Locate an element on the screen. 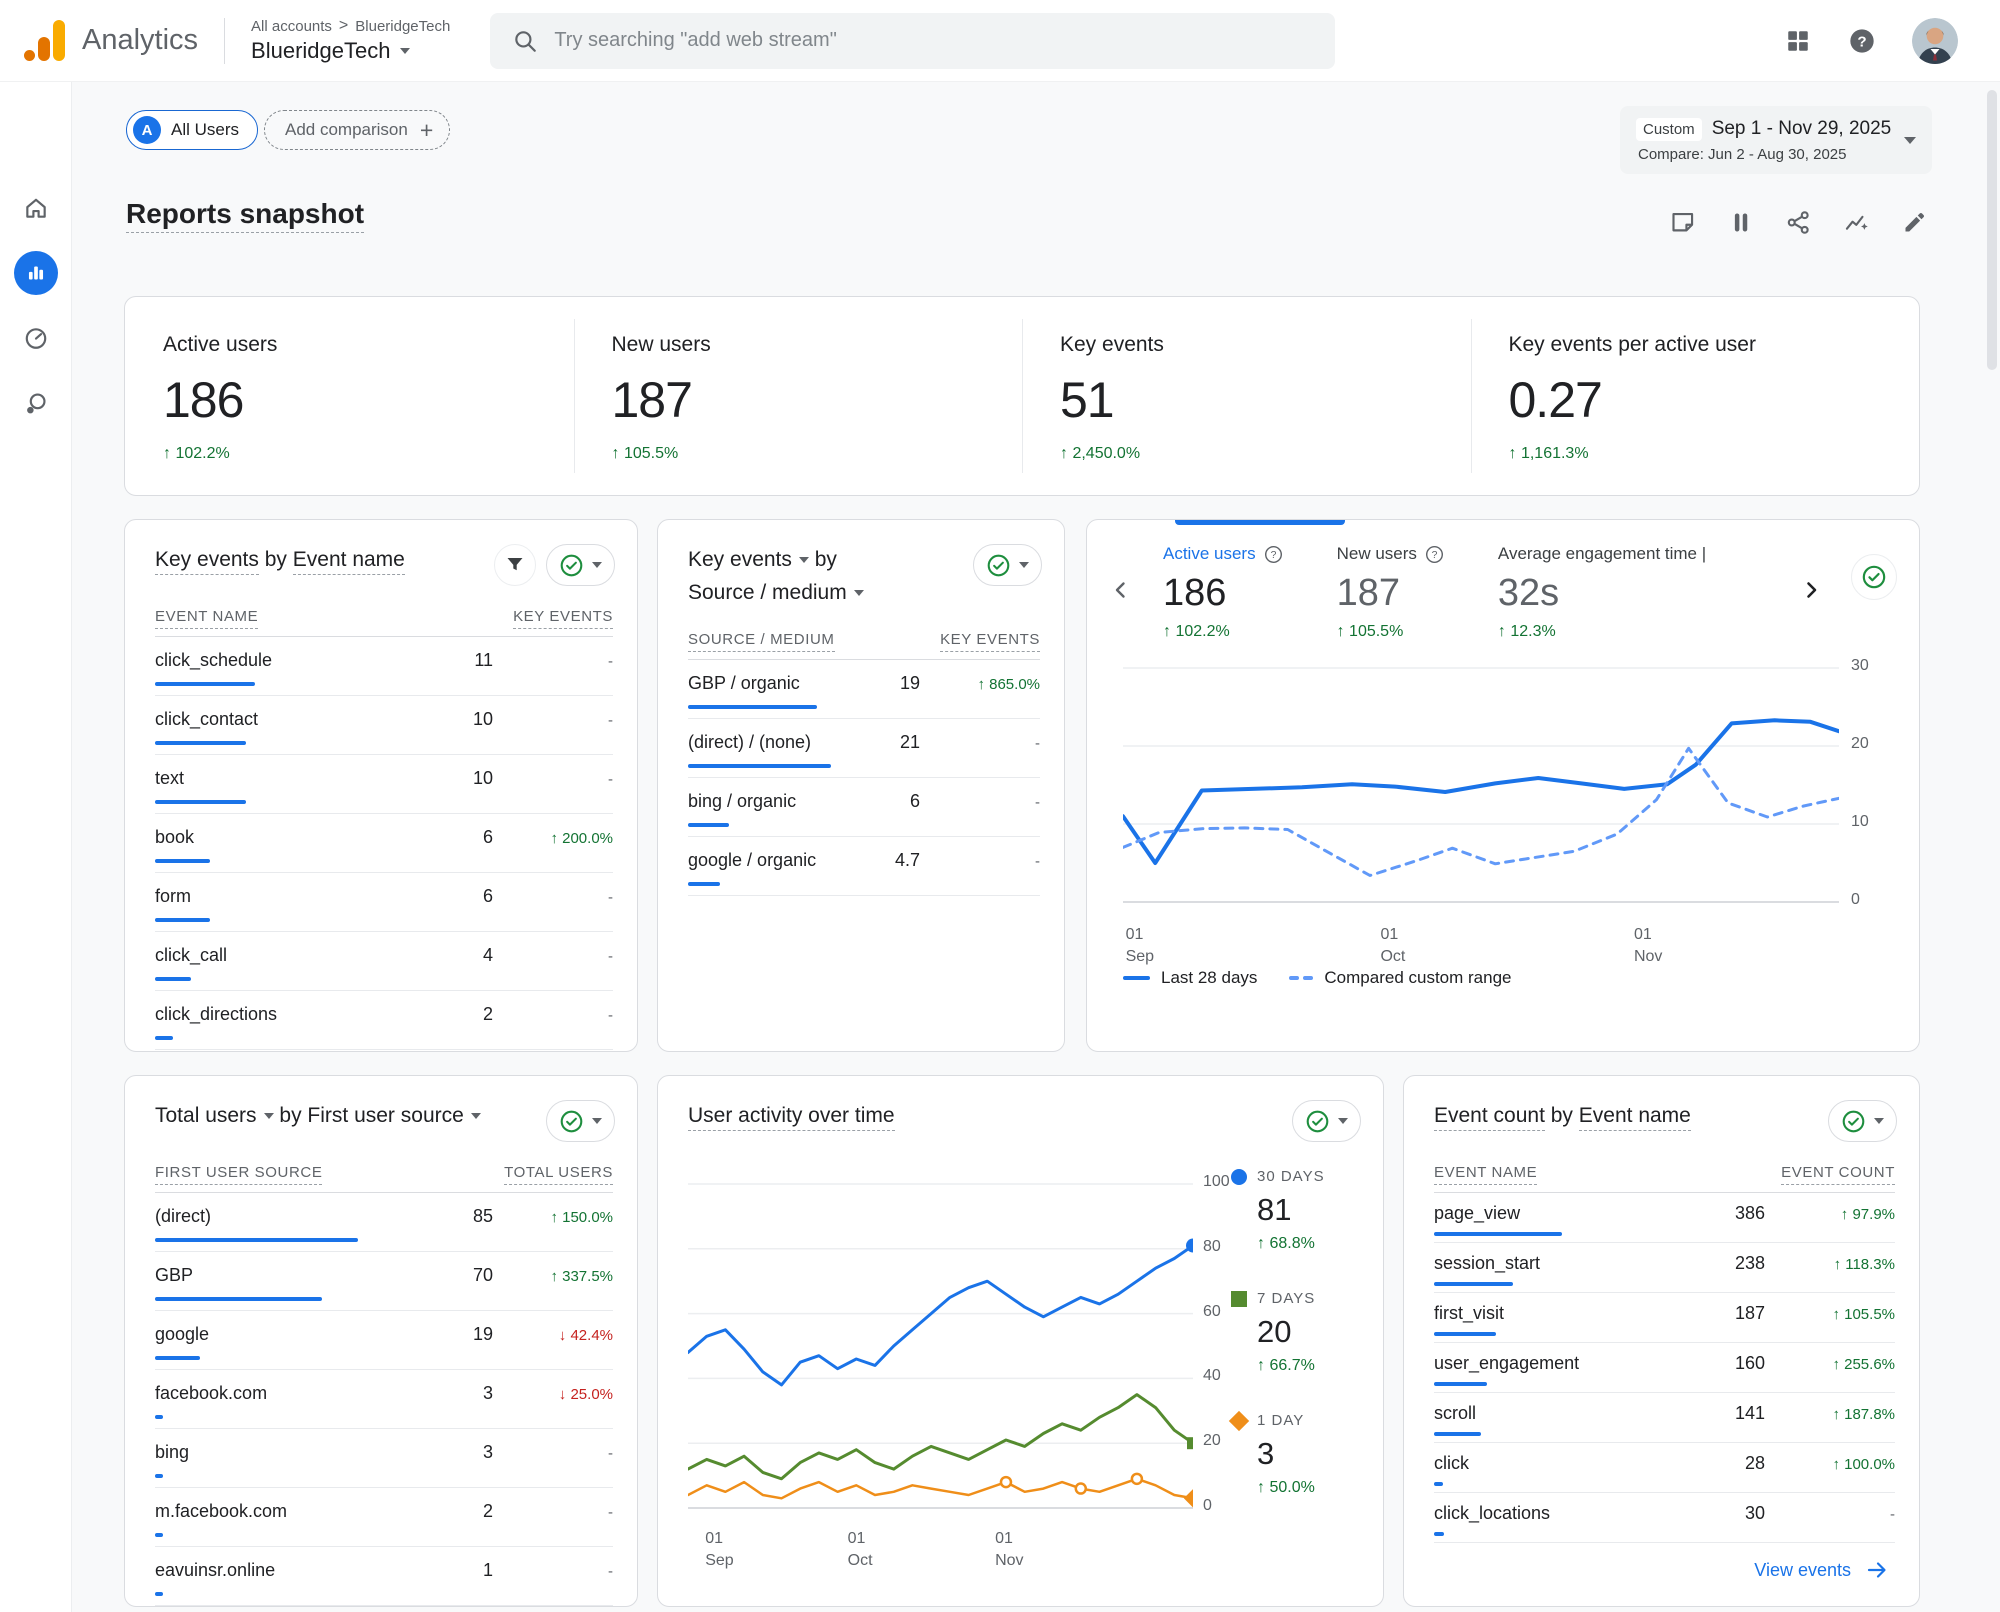 The image size is (2000, 1612). help-button: ? is located at coordinates (1862, 41).